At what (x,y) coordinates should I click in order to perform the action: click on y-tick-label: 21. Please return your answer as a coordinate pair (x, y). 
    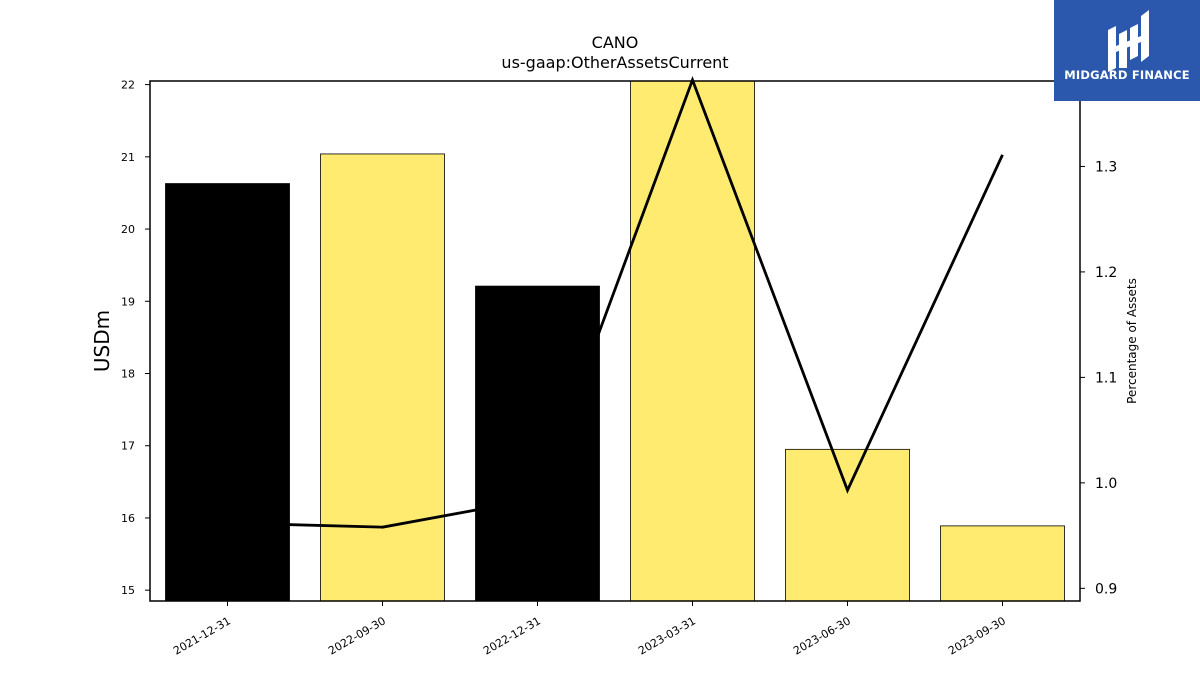
    Looking at the image, I should click on (128, 157).